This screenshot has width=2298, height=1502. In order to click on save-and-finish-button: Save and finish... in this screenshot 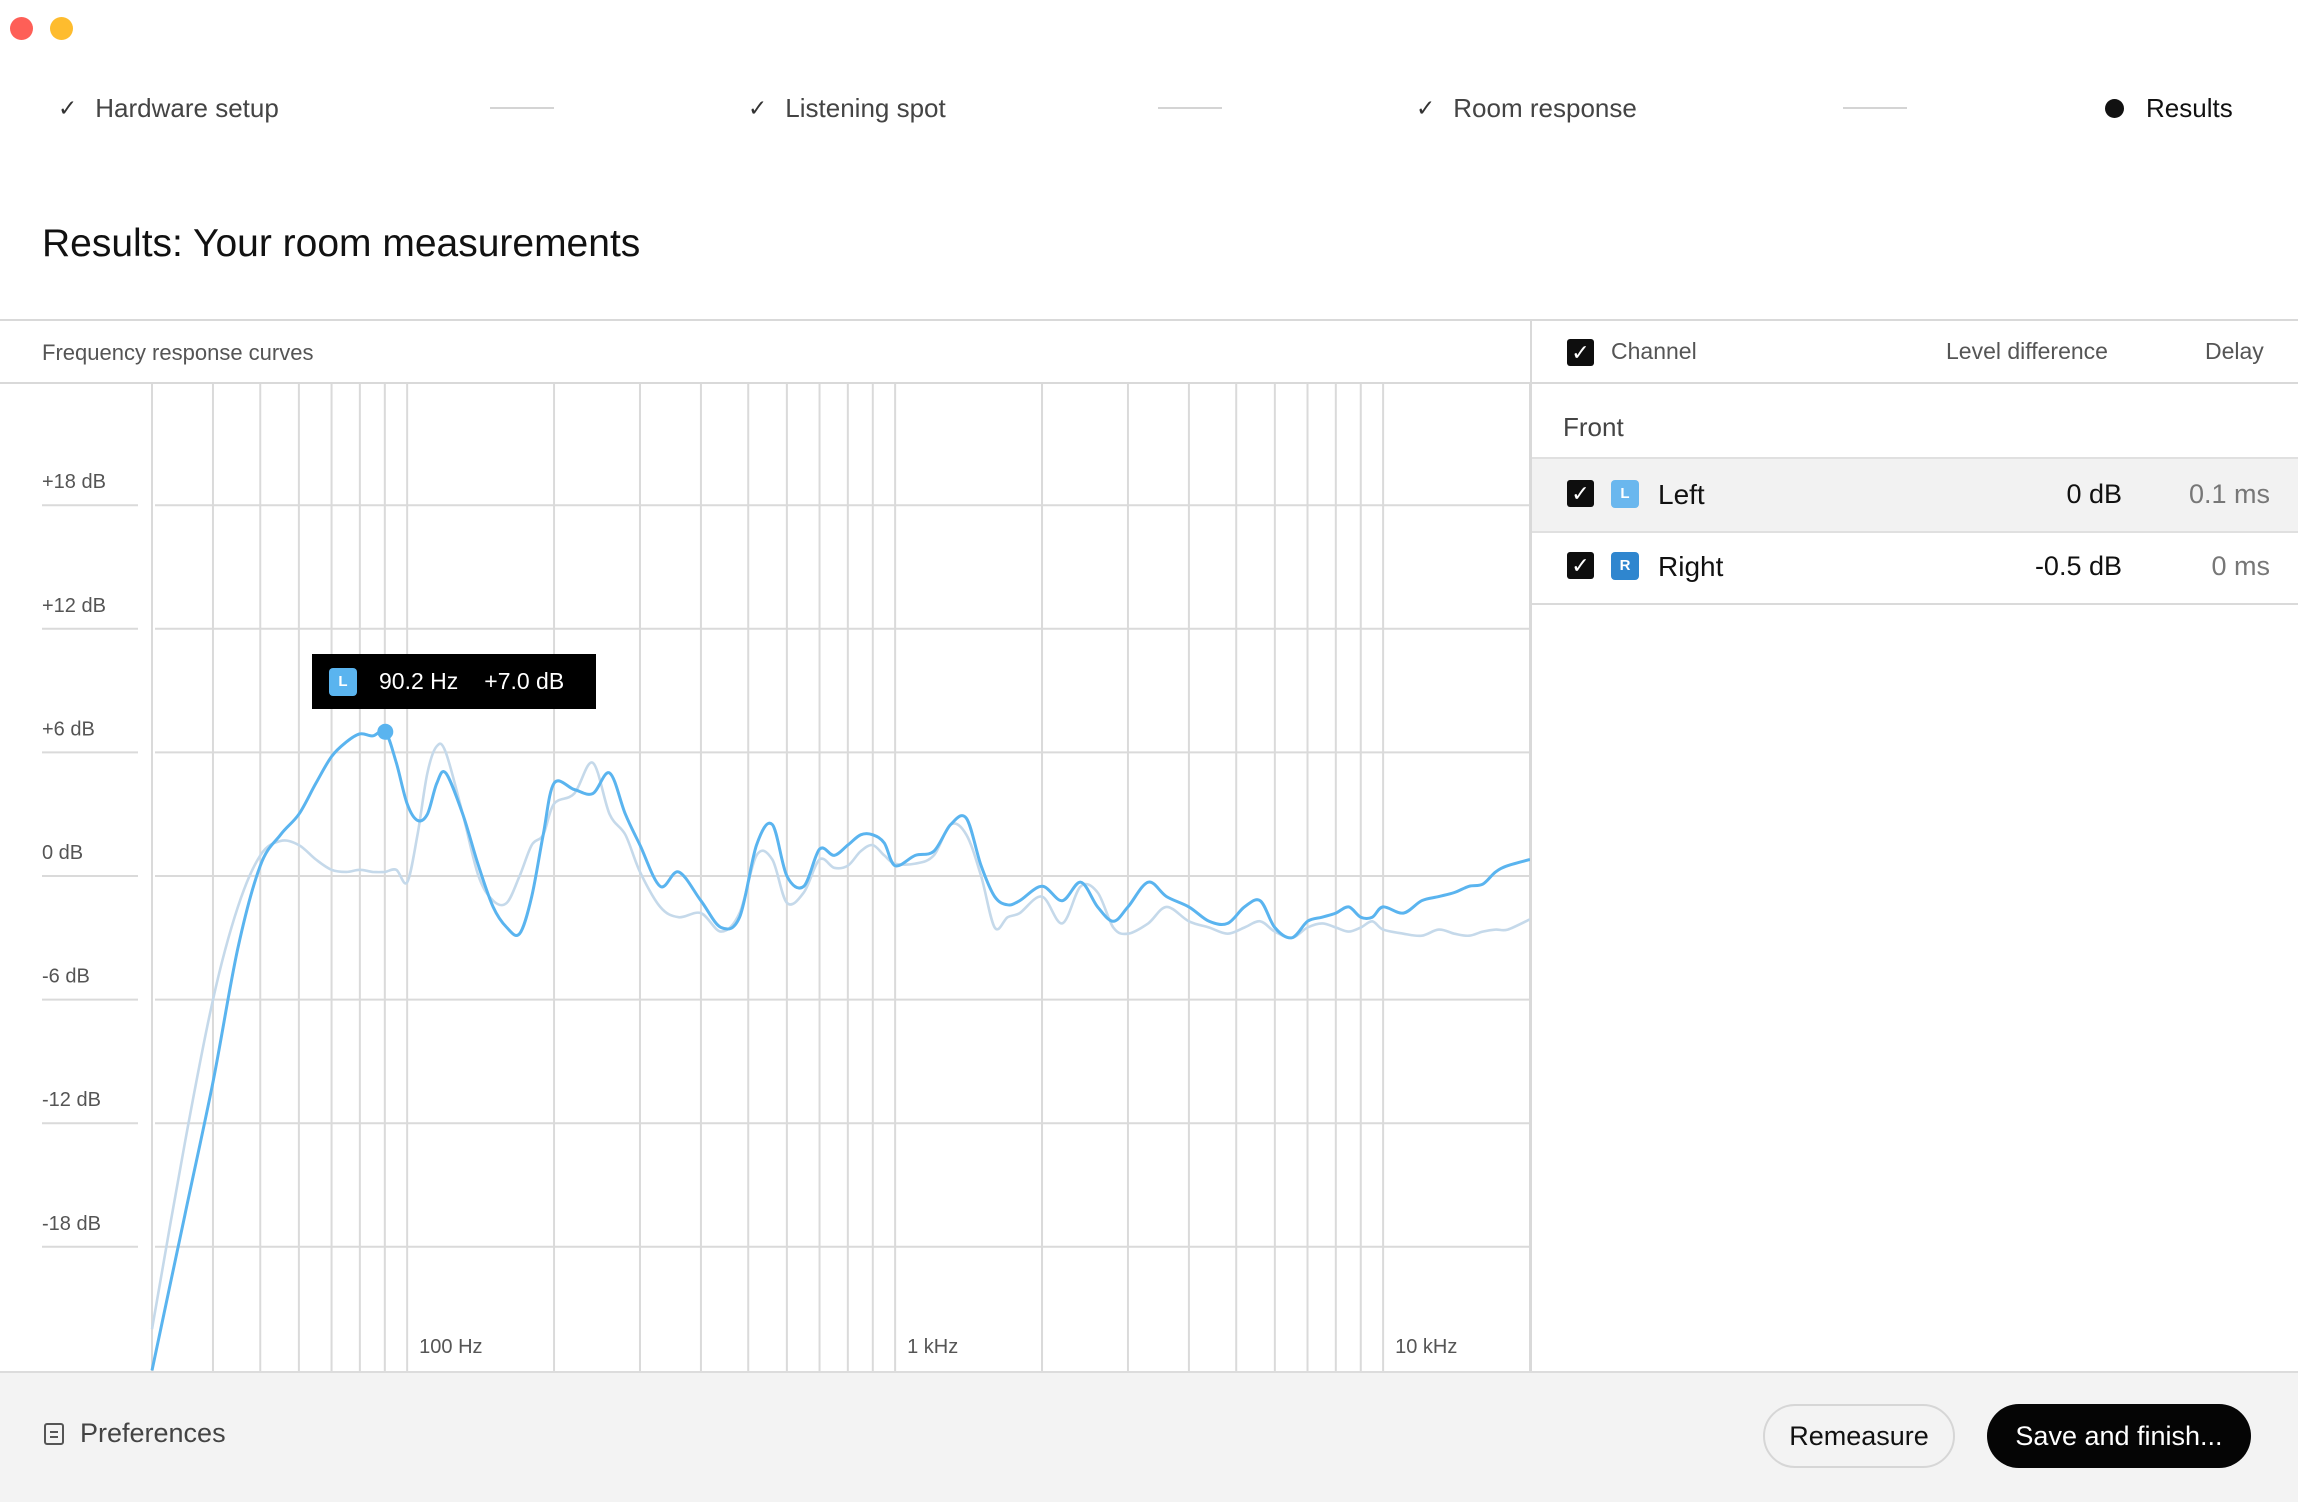, I will do `click(2119, 1436)`.